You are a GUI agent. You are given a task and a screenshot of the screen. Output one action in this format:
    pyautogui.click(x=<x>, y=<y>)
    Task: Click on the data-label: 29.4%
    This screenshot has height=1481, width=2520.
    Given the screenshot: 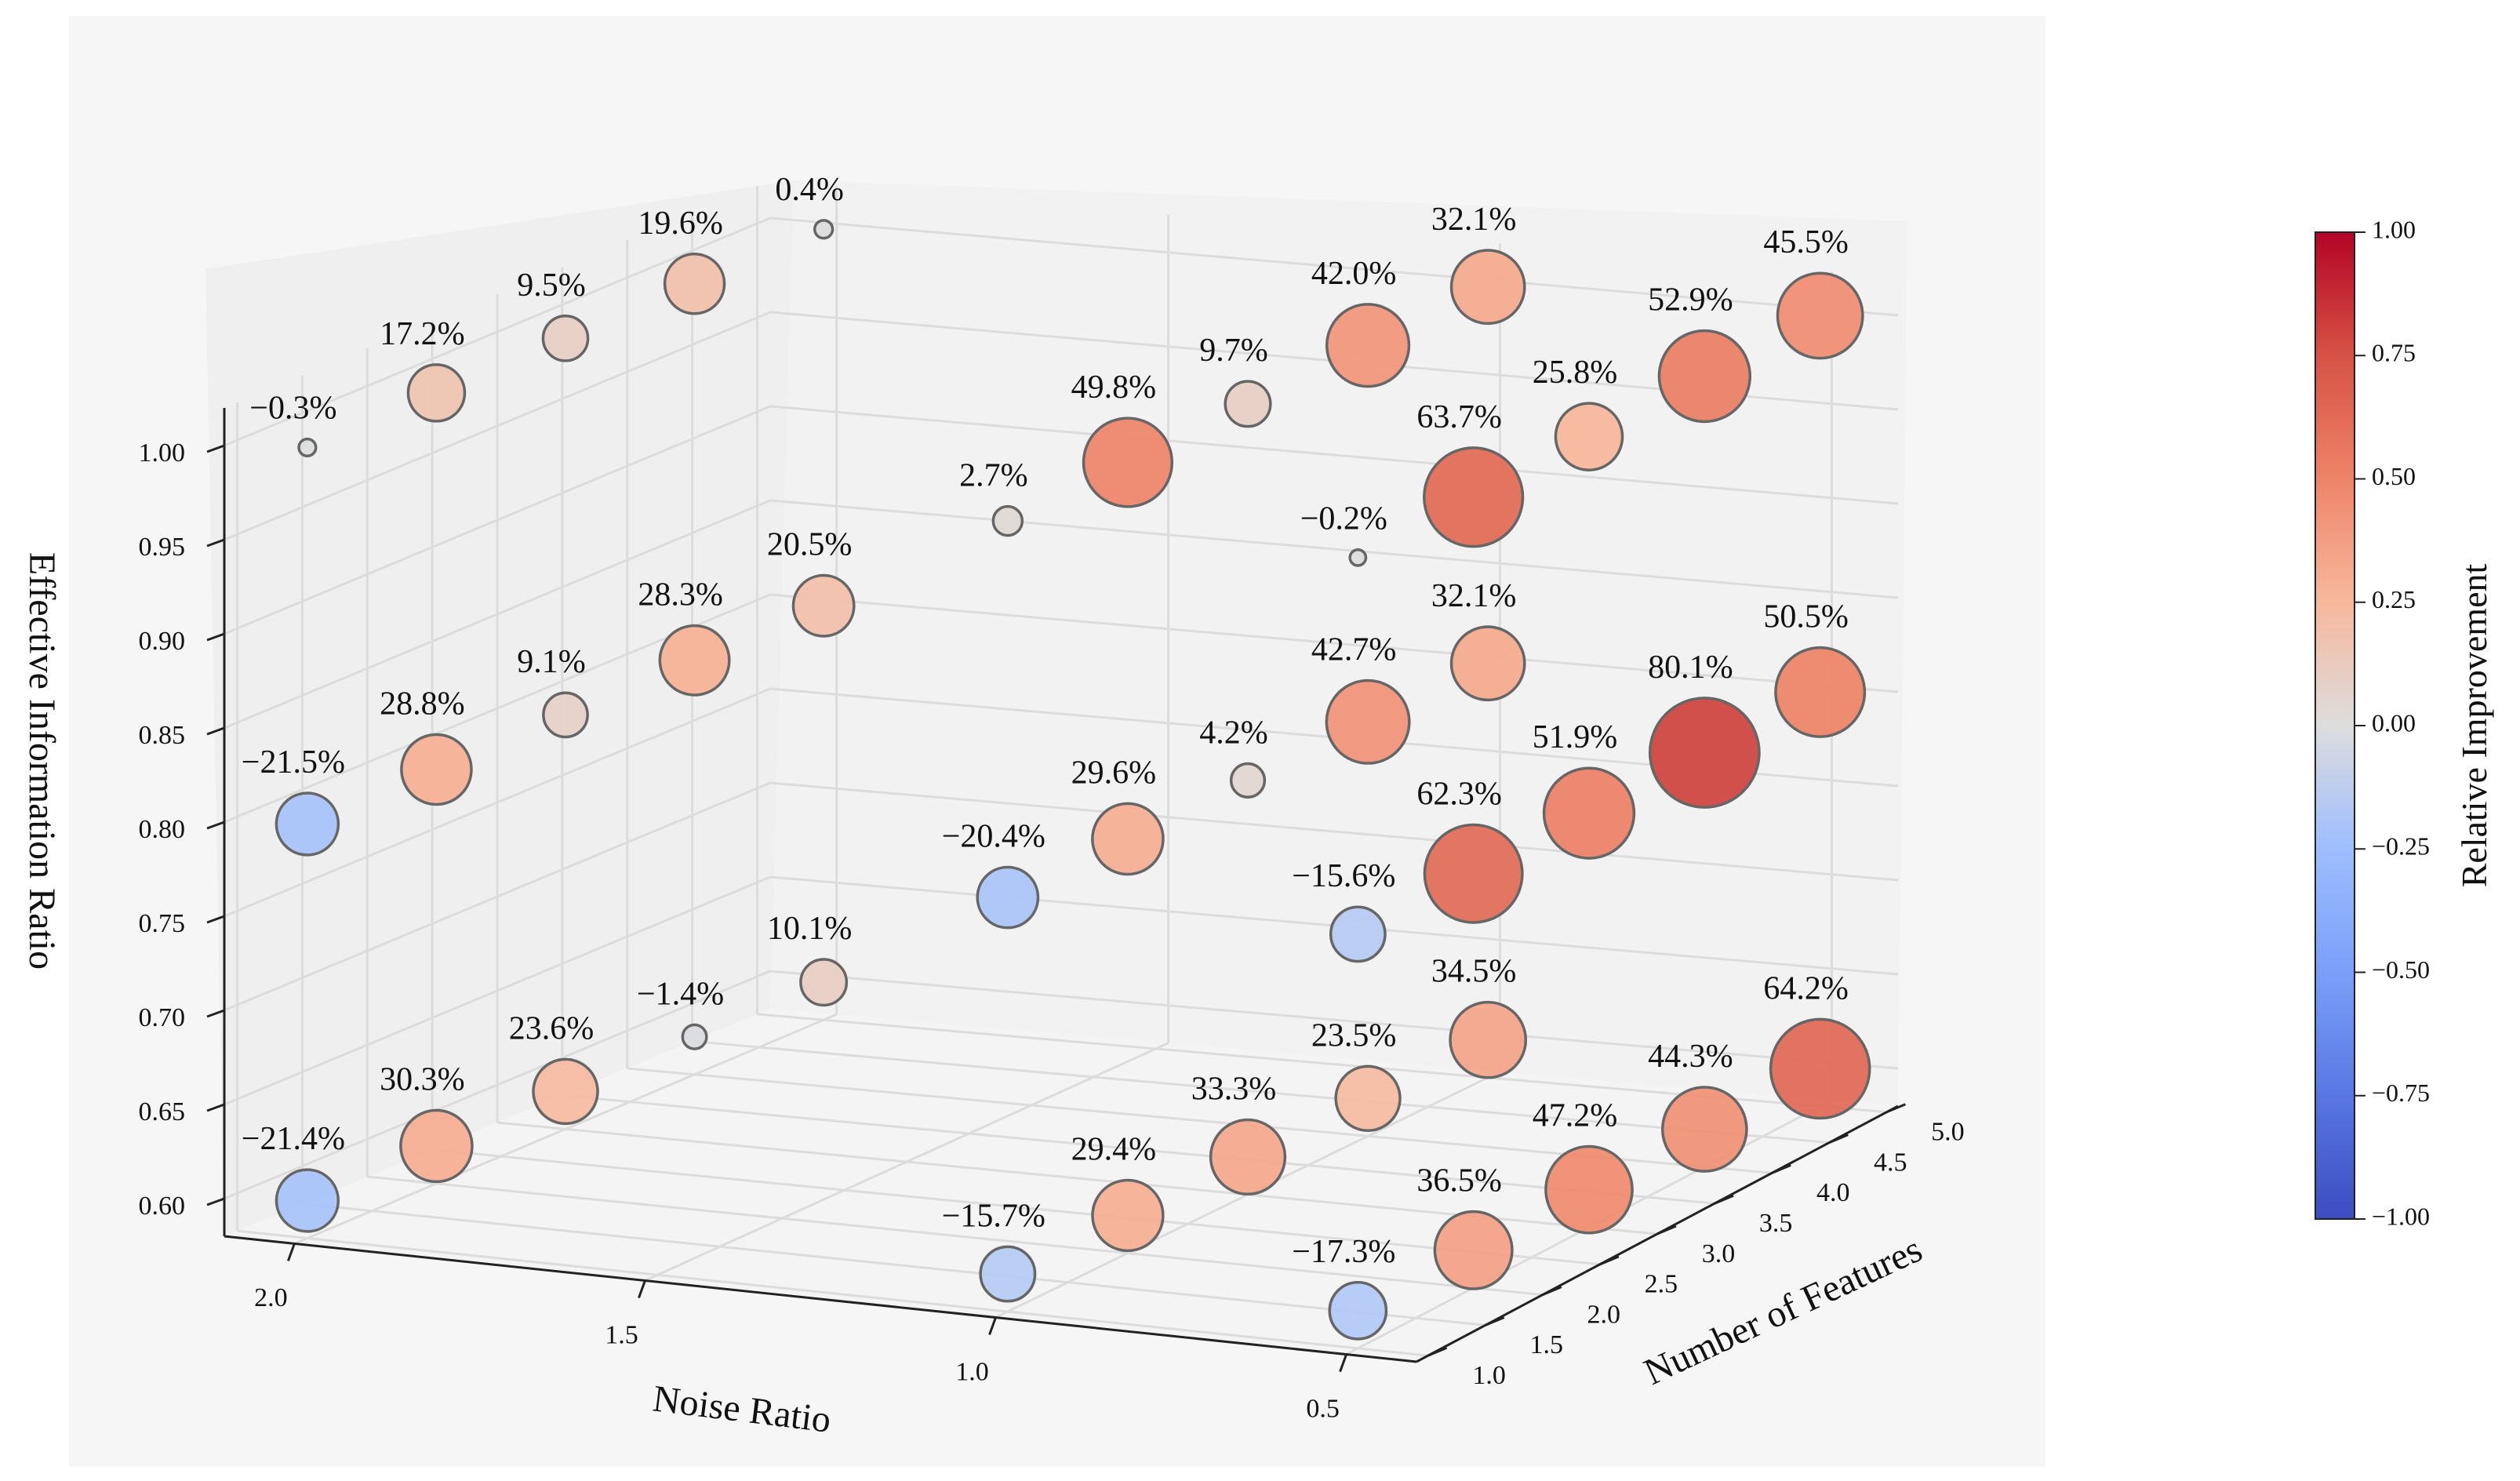 What is the action you would take?
    pyautogui.click(x=1114, y=1150)
    